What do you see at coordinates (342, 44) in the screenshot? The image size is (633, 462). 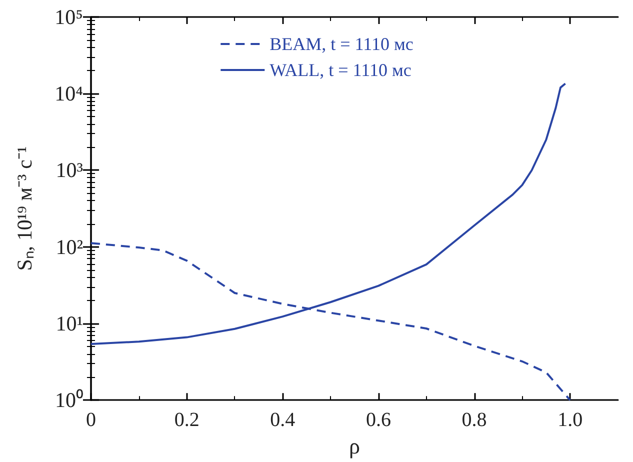 I see `legend-label: BEAM, t = 1110 мс` at bounding box center [342, 44].